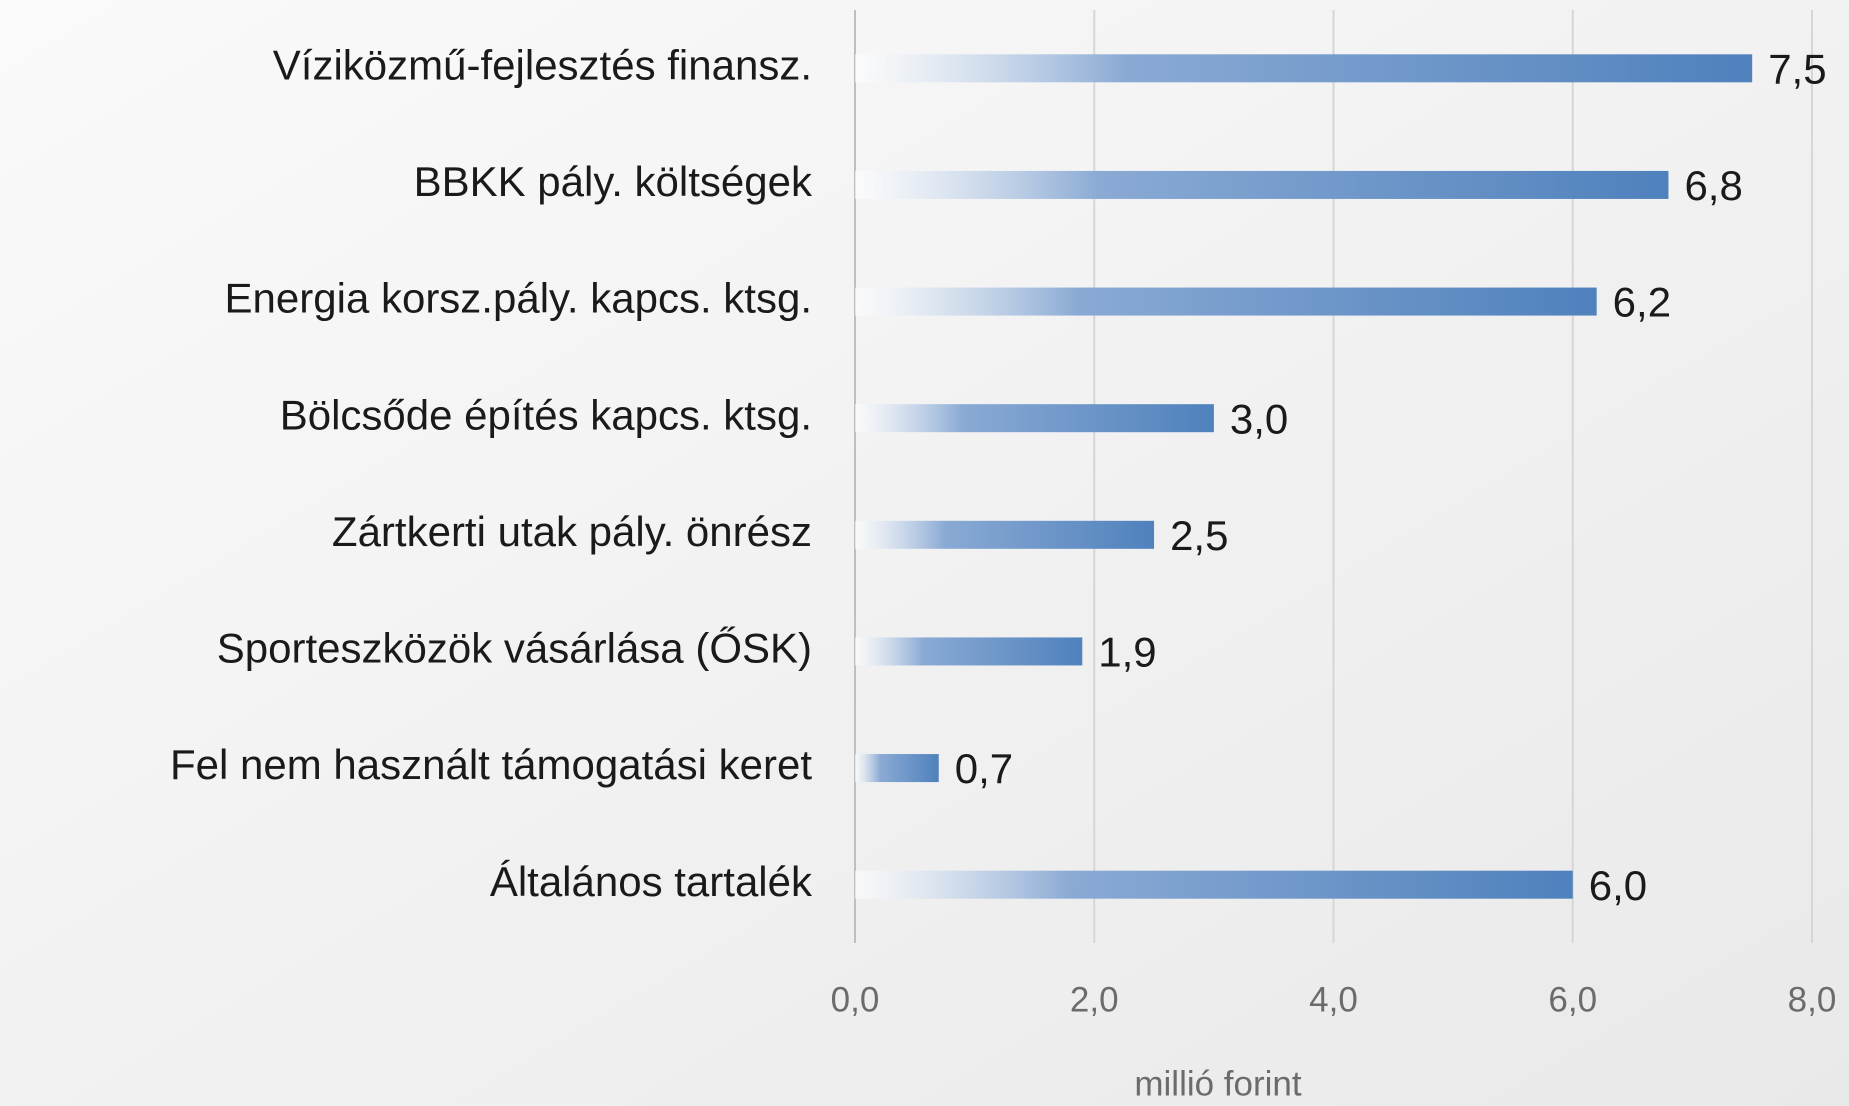 This screenshot has width=1849, height=1106. What do you see at coordinates (518, 298) in the screenshot?
I see `y-tick-label: Energia korsz.pály. kapcs. ktsg.` at bounding box center [518, 298].